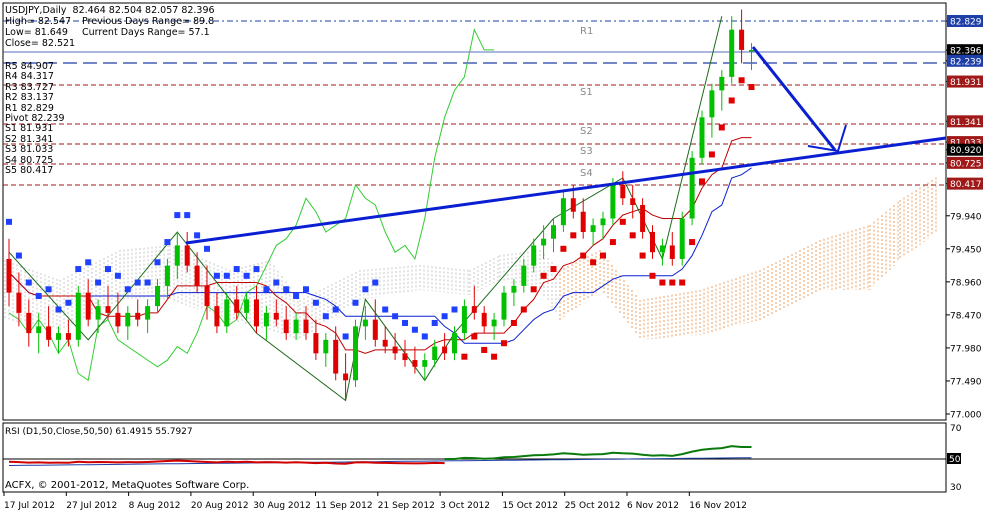  Describe the element at coordinates (966, 349) in the screenshot. I see `price-tick-label: 77.980` at that location.